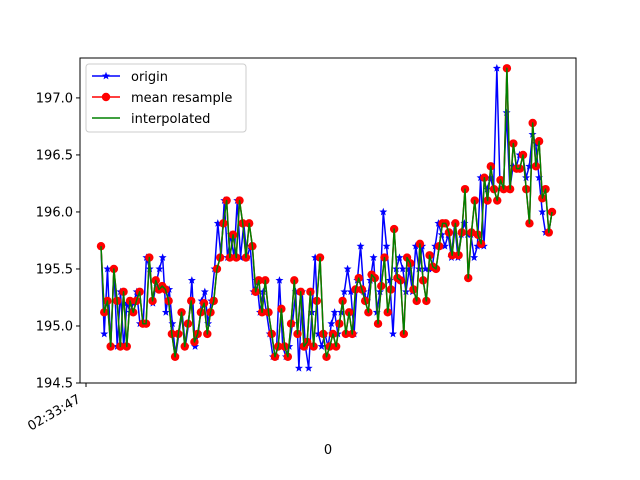 Image resolution: width=640 pixels, height=480 pixels. What do you see at coordinates (54, 155) in the screenshot?
I see `y-tick-label: 196.5` at bounding box center [54, 155].